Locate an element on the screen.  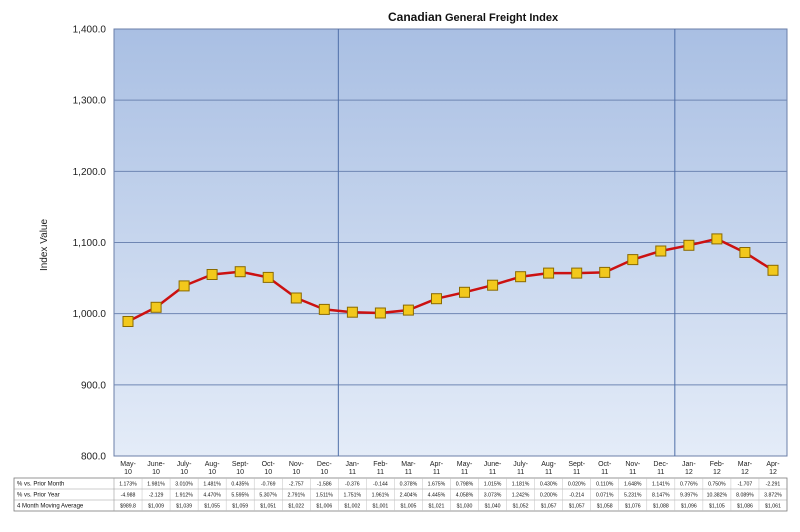
table-cell: $1,088 is located at coordinates (661, 507).